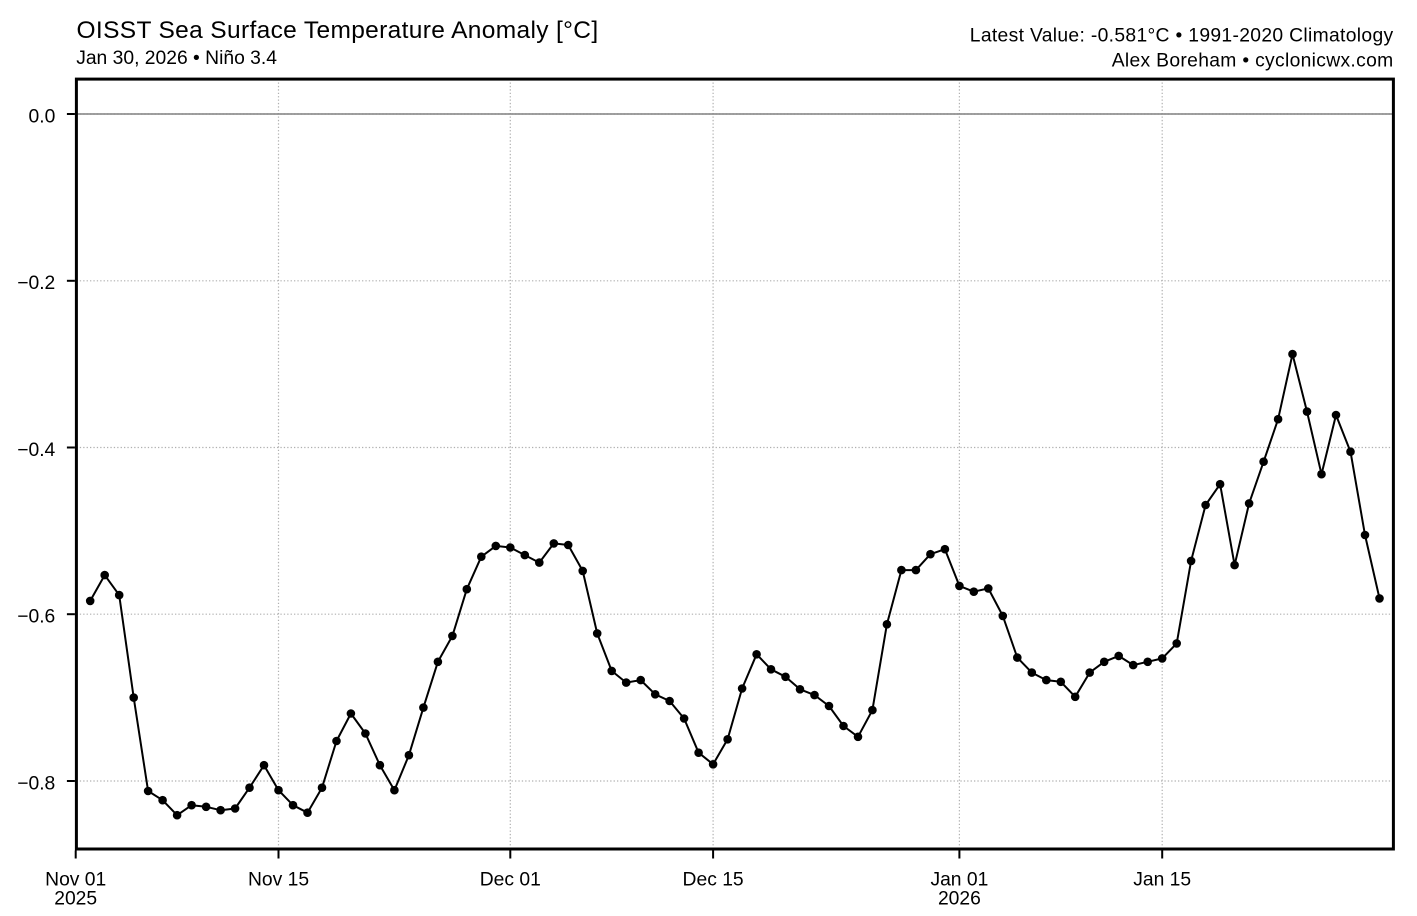  Describe the element at coordinates (36, 450) in the screenshot. I see `svg-text: −0.4` at that location.